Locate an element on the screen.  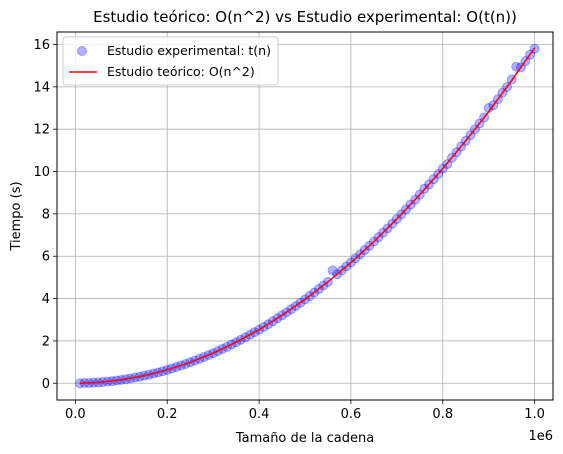
legend-marker-experimental is located at coordinates (82, 51).